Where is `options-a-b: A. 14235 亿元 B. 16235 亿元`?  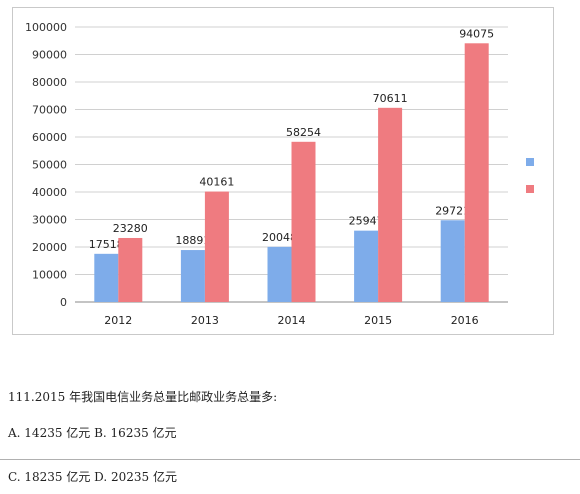 options-a-b: A. 14235 亿元 B. 16235 亿元 is located at coordinates (92, 433).